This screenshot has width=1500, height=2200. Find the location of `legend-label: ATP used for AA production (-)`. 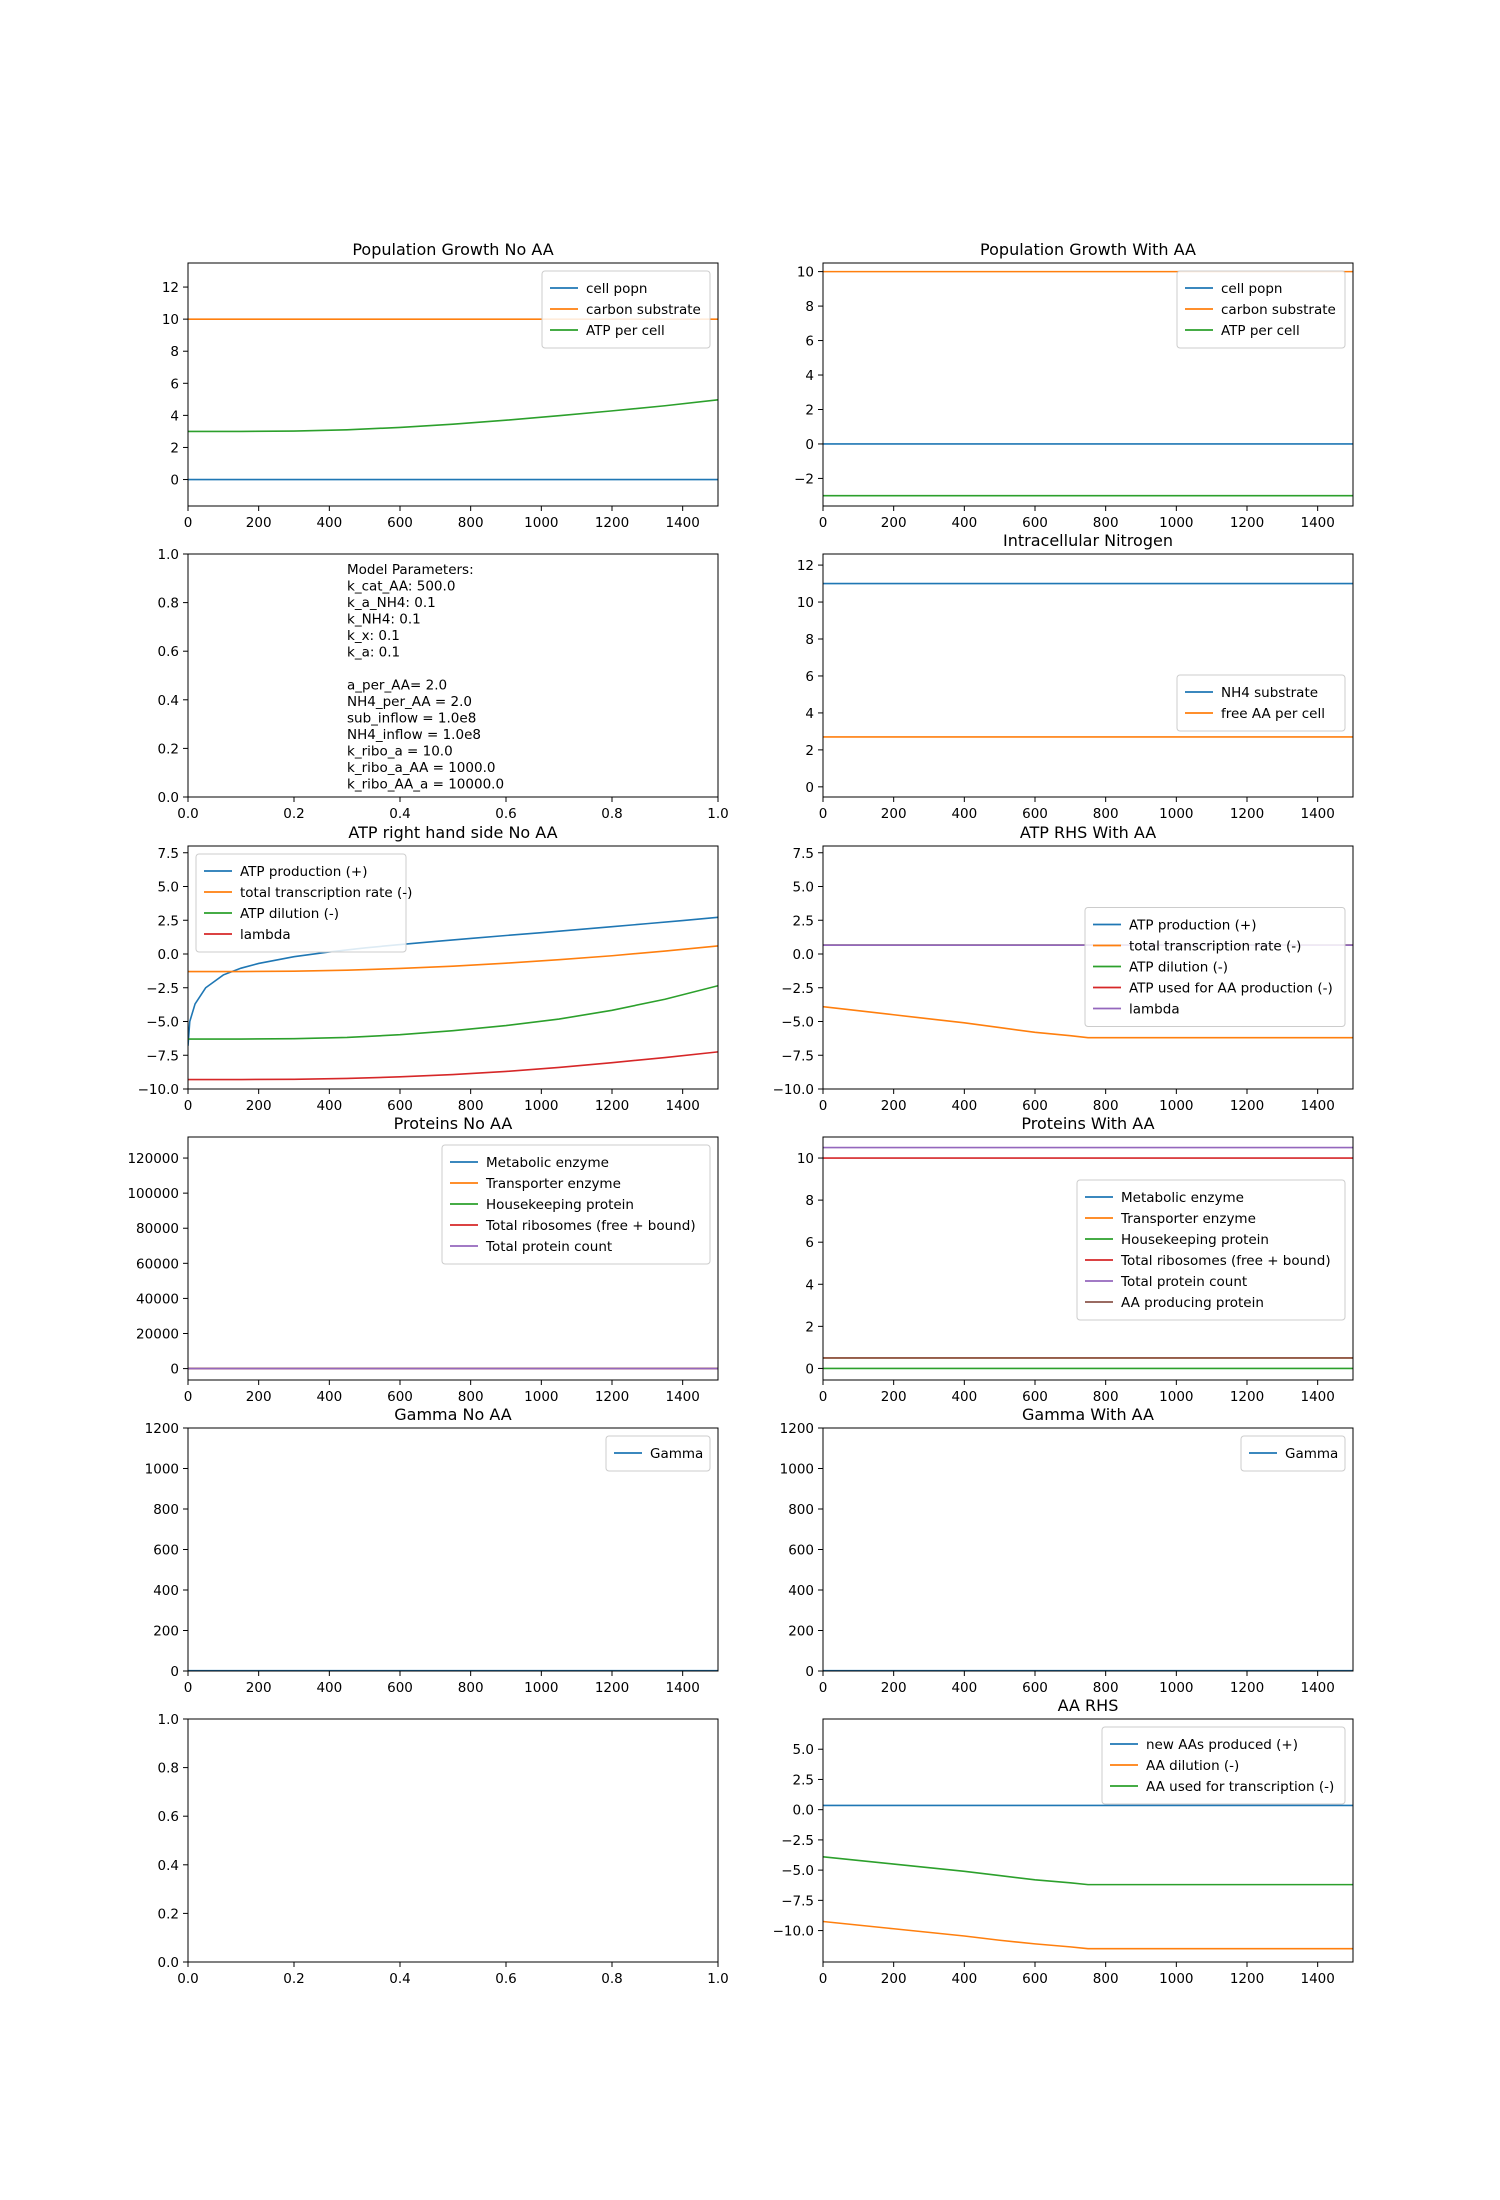

legend-label: ATP used for AA production (-) is located at coordinates (1231, 989).